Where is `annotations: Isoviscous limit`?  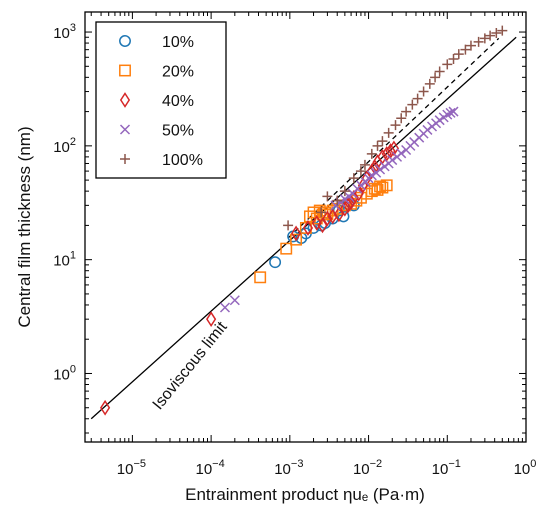 annotations: Isoviscous limit is located at coordinates (190, 365).